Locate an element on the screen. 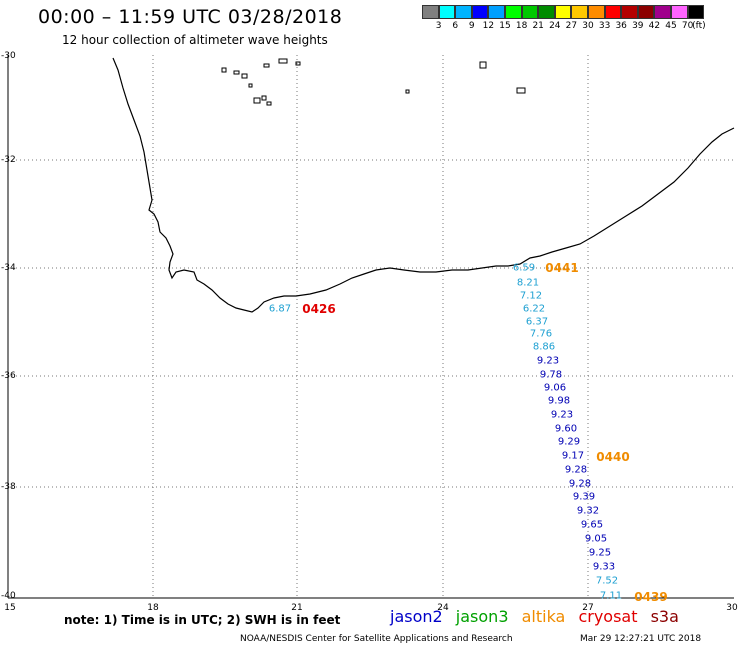  colorbar-label: 27 is located at coordinates (571, 26).